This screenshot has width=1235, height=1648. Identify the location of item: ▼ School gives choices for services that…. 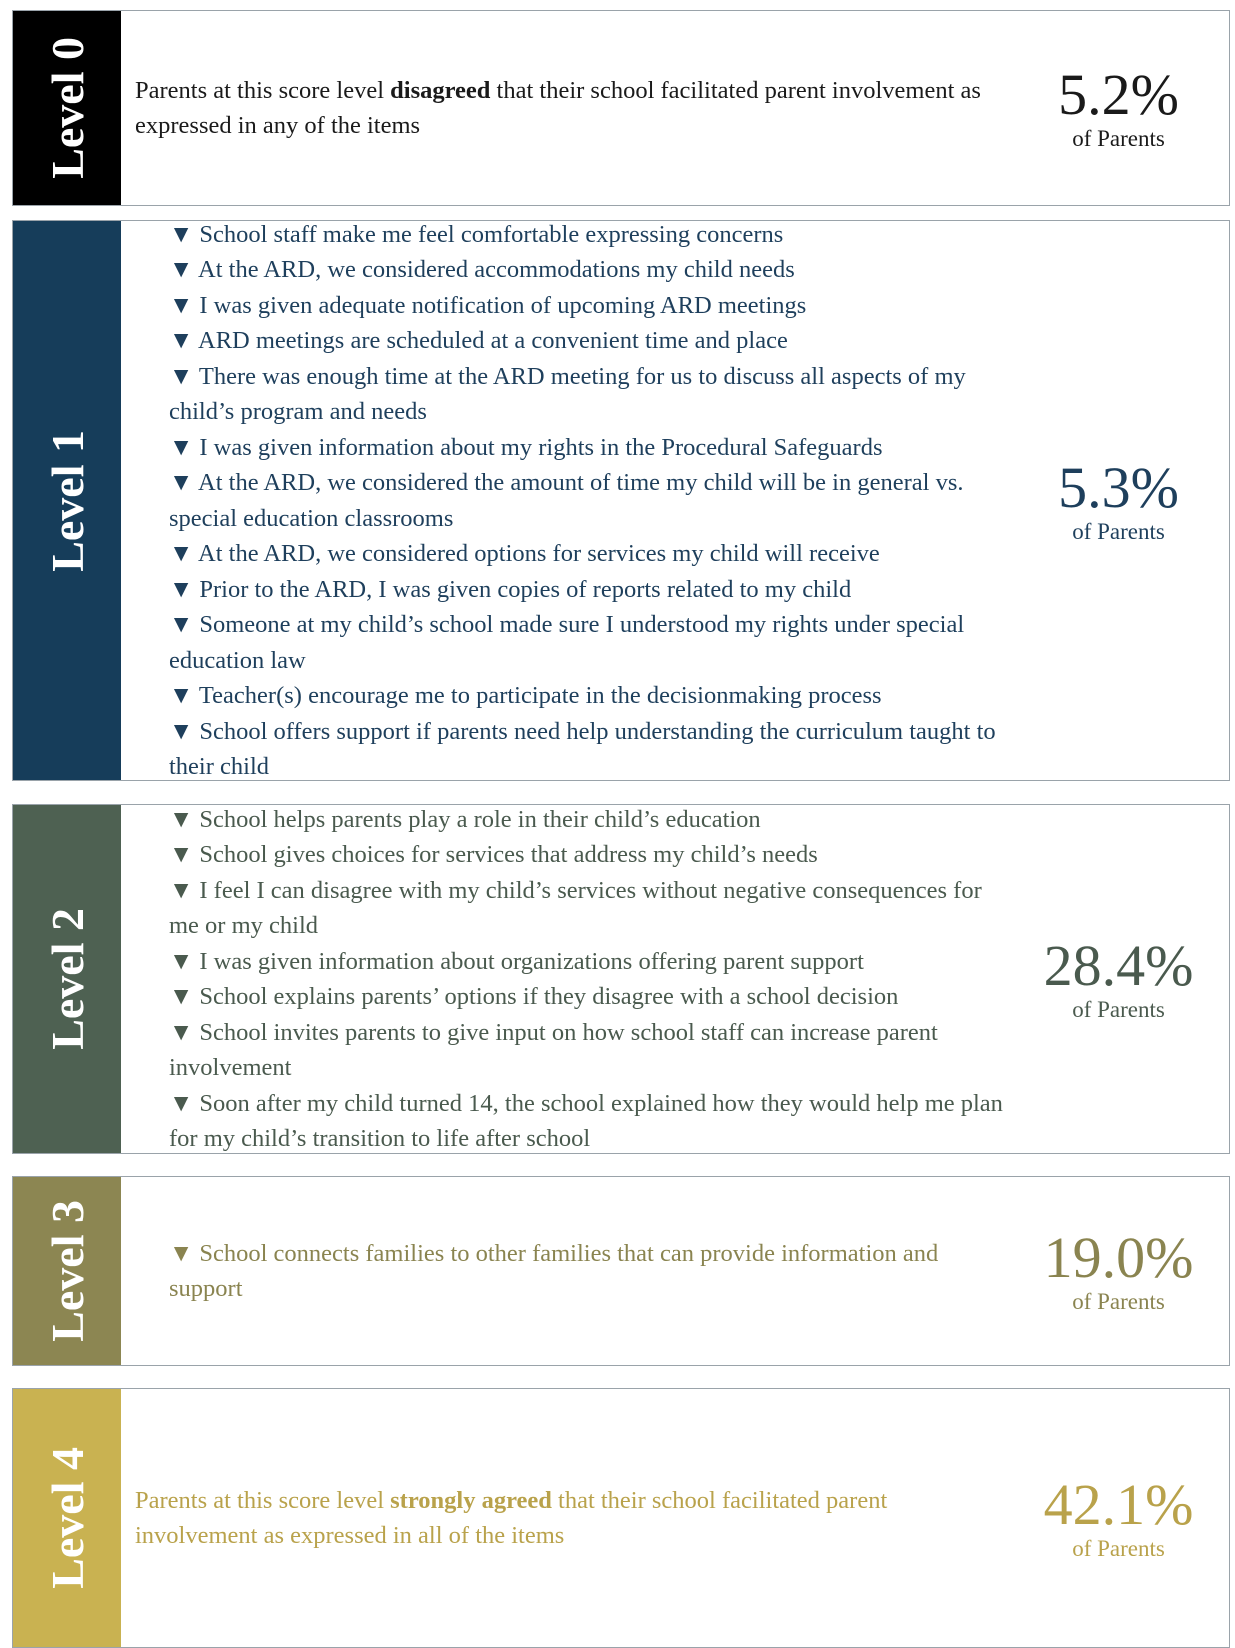
(493, 854).